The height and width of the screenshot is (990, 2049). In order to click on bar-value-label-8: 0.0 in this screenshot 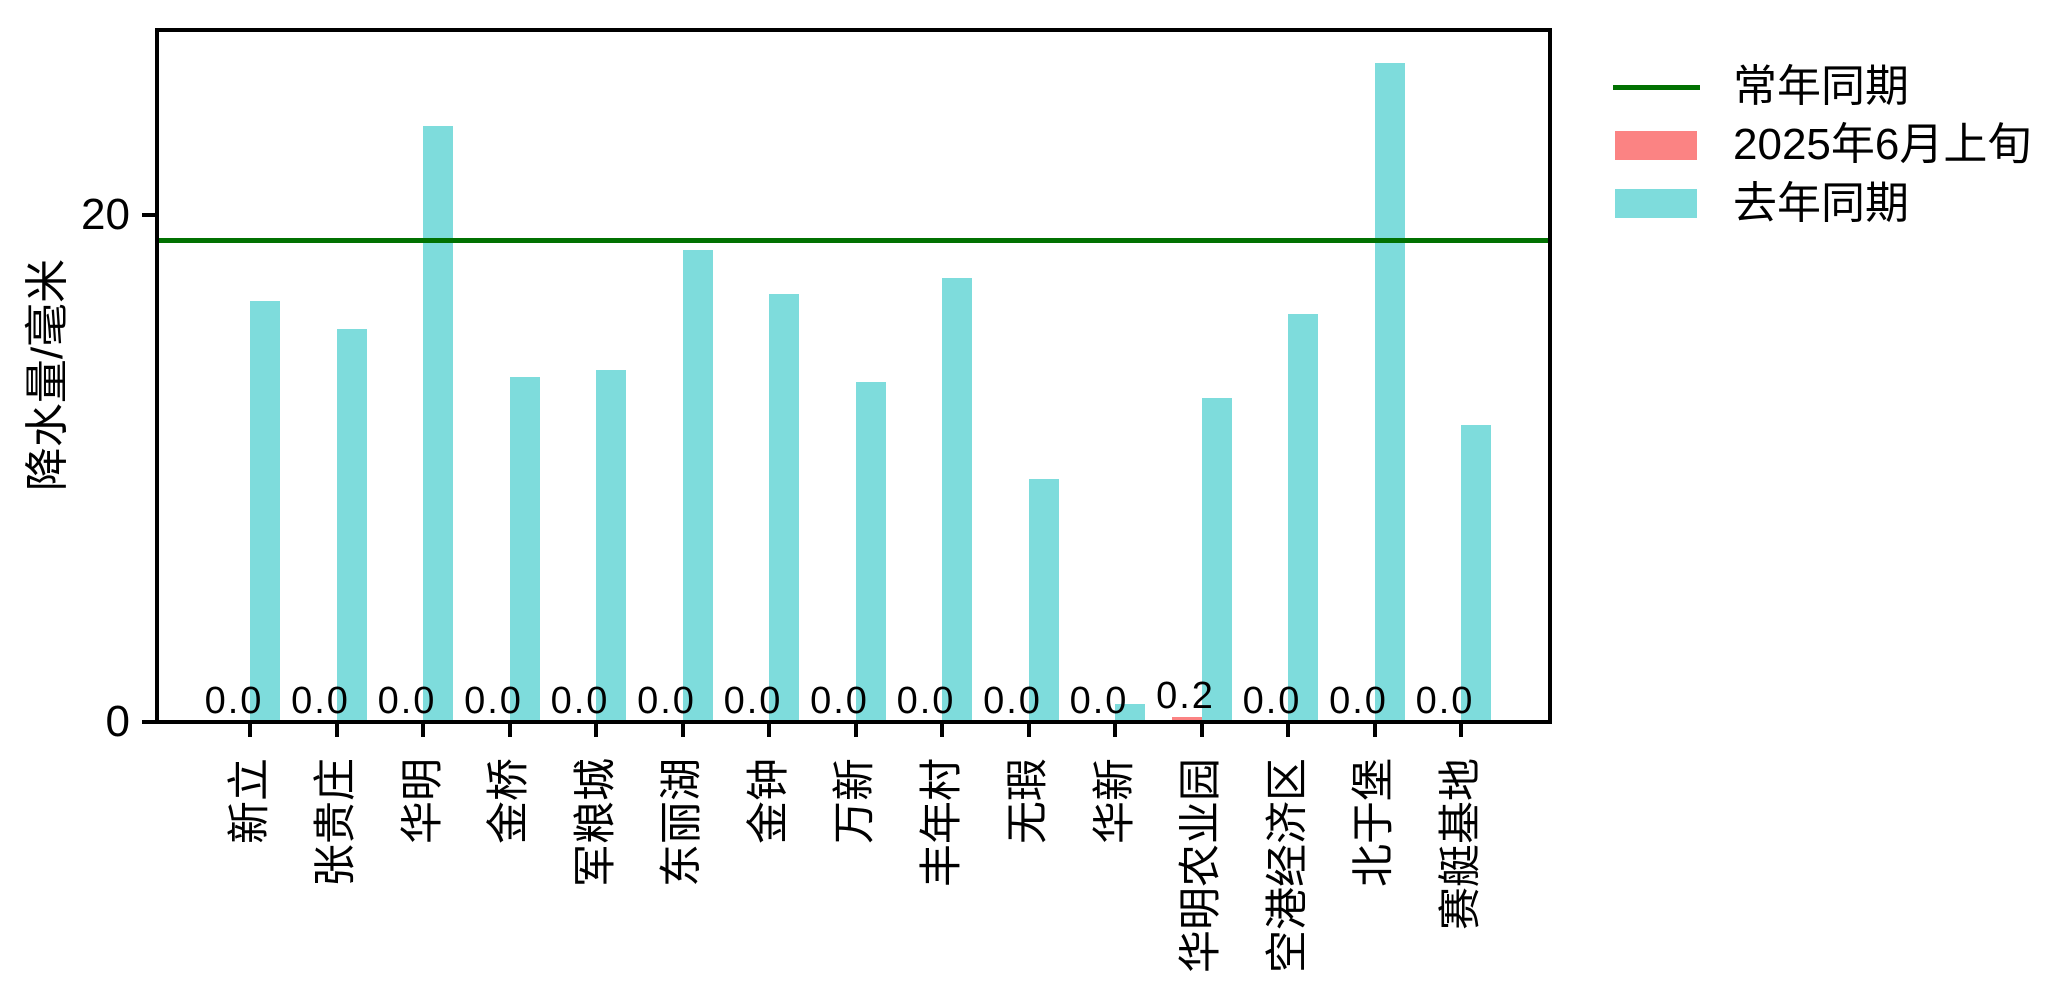, I will do `click(926, 701)`.